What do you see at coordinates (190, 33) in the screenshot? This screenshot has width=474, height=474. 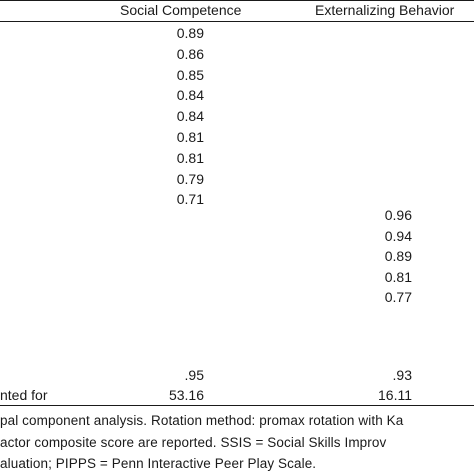 I see `social-loading-1: 0.89` at bounding box center [190, 33].